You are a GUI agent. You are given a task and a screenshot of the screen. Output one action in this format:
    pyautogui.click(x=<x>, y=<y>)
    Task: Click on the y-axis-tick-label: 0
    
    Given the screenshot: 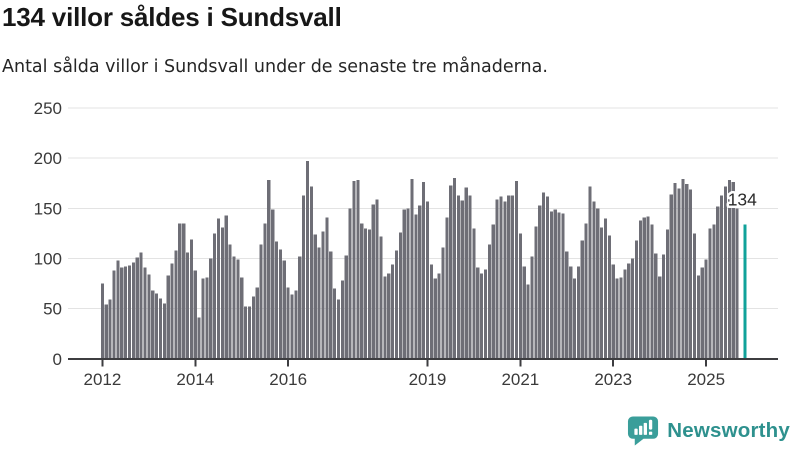 What is the action you would take?
    pyautogui.click(x=57, y=359)
    